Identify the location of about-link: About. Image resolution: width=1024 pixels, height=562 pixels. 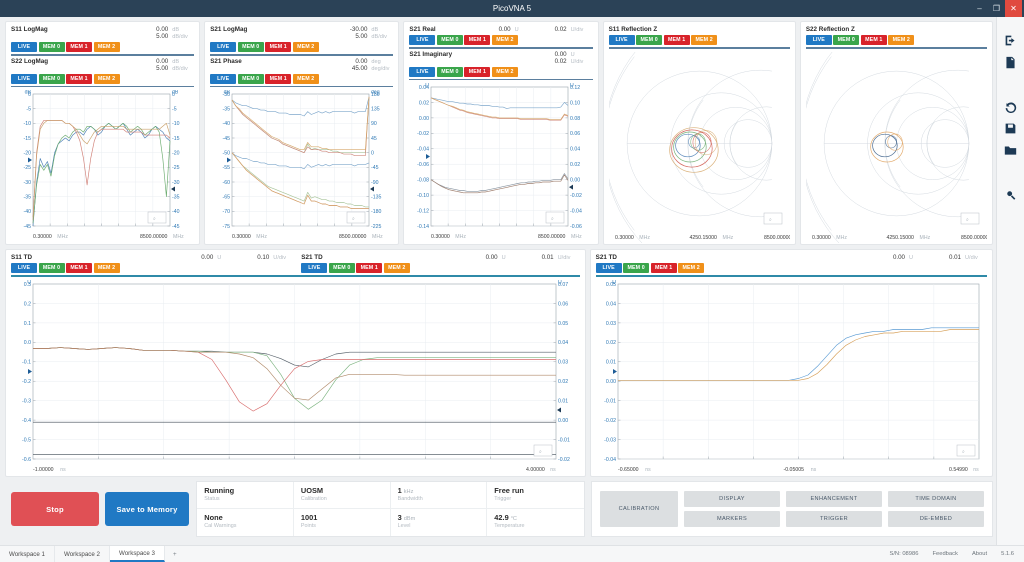
(979, 554).